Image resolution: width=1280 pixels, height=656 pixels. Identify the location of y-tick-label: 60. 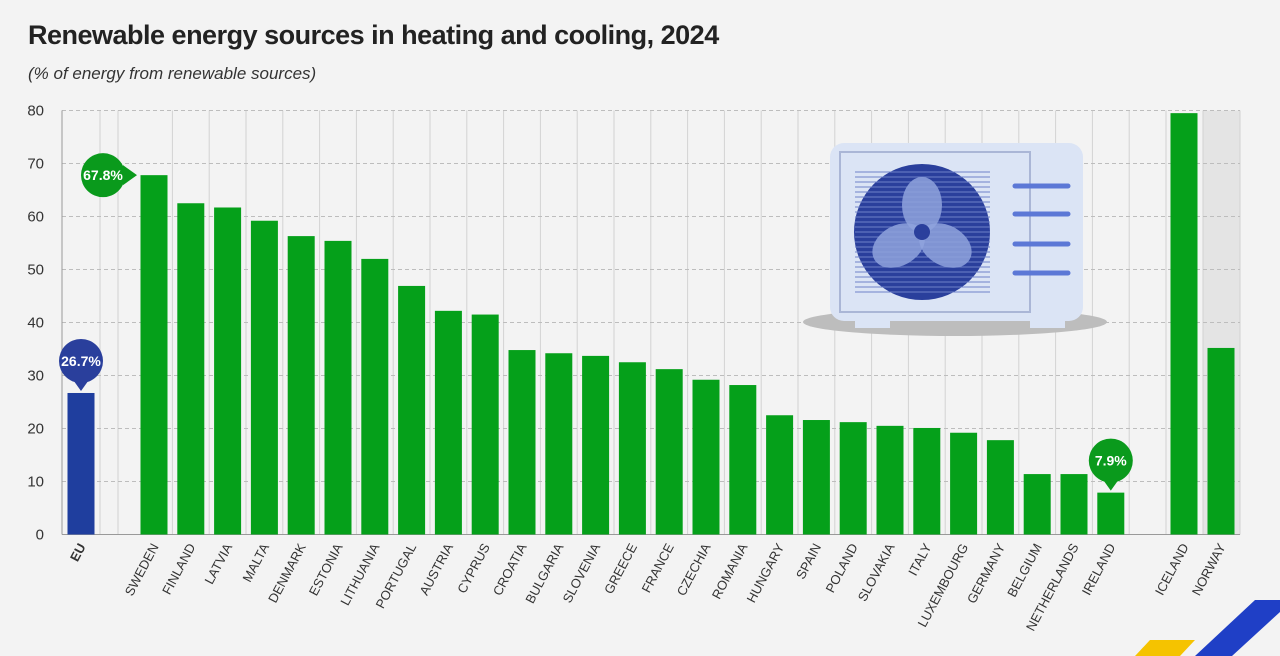
(35, 217).